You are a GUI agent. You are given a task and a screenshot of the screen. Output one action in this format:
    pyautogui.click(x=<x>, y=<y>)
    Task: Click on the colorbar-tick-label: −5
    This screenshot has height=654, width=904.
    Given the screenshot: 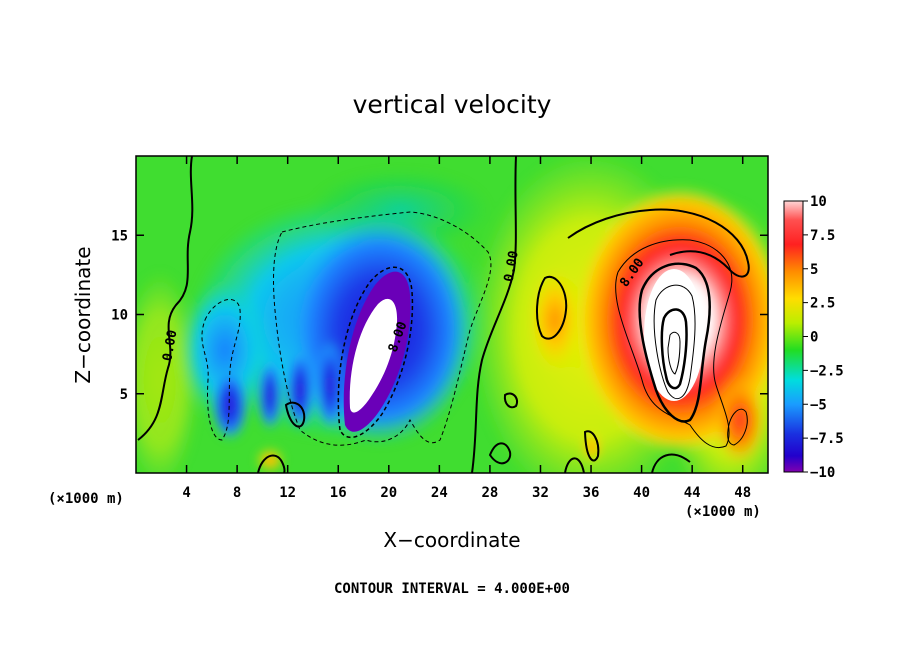 What is the action you would take?
    pyautogui.click(x=818, y=405)
    